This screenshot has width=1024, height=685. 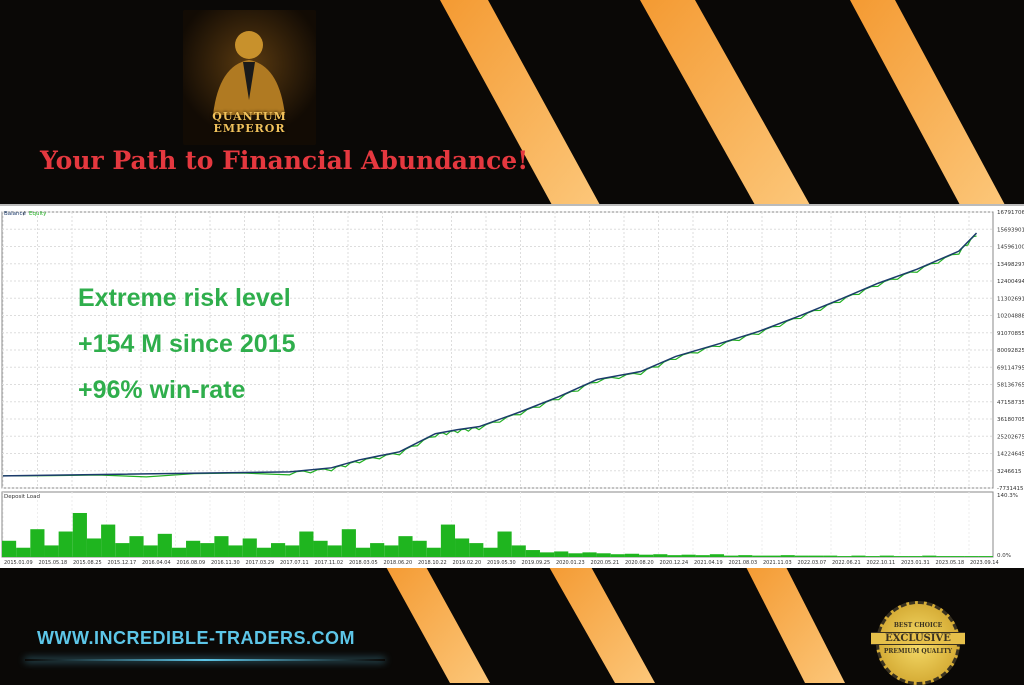 What do you see at coordinates (1010, 299) in the screenshot?
I see `y-tick-label: 11302691` at bounding box center [1010, 299].